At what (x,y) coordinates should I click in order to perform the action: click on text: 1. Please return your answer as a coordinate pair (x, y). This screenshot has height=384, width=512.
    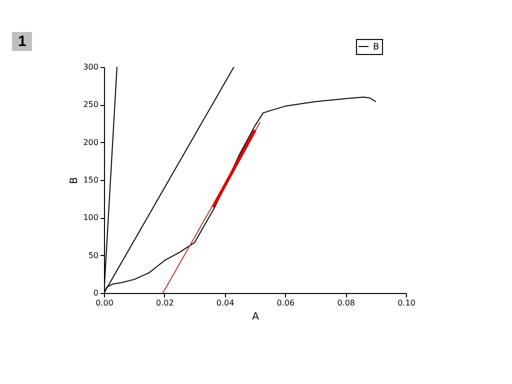
    Looking at the image, I should click on (22, 41).